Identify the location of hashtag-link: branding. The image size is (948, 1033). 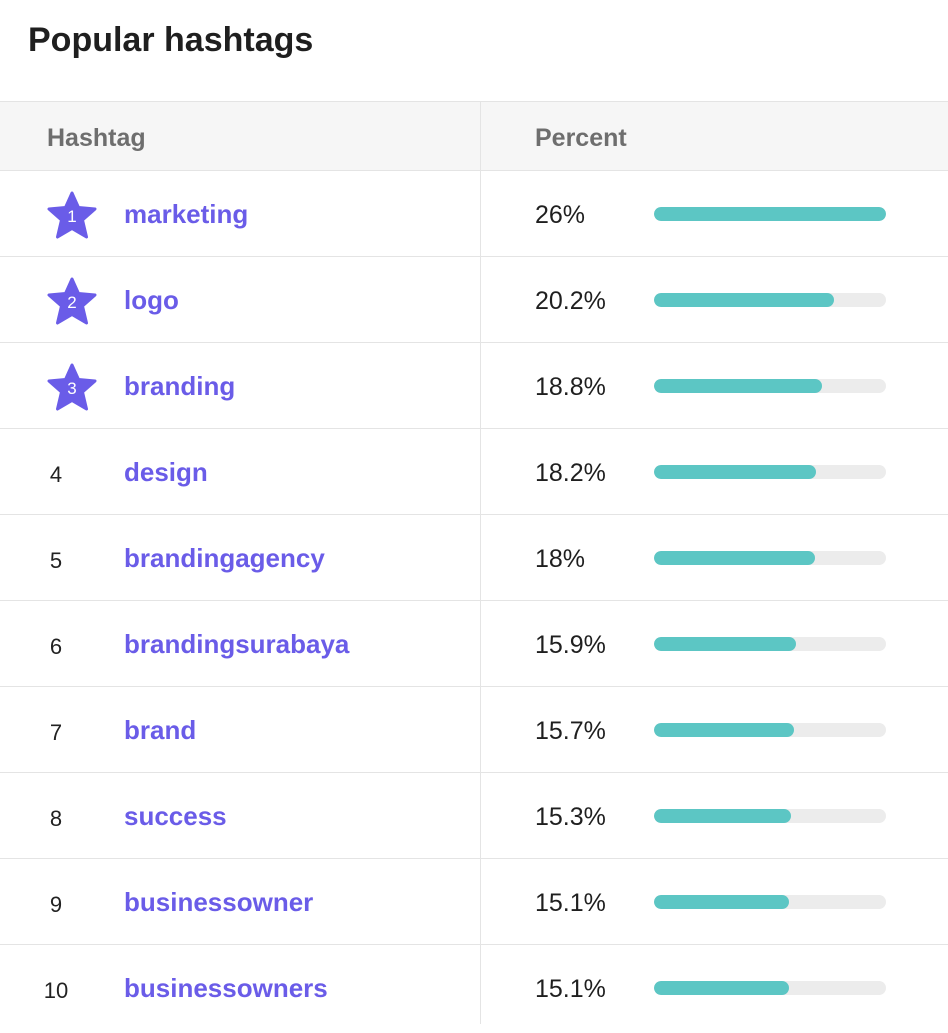
(180, 386).